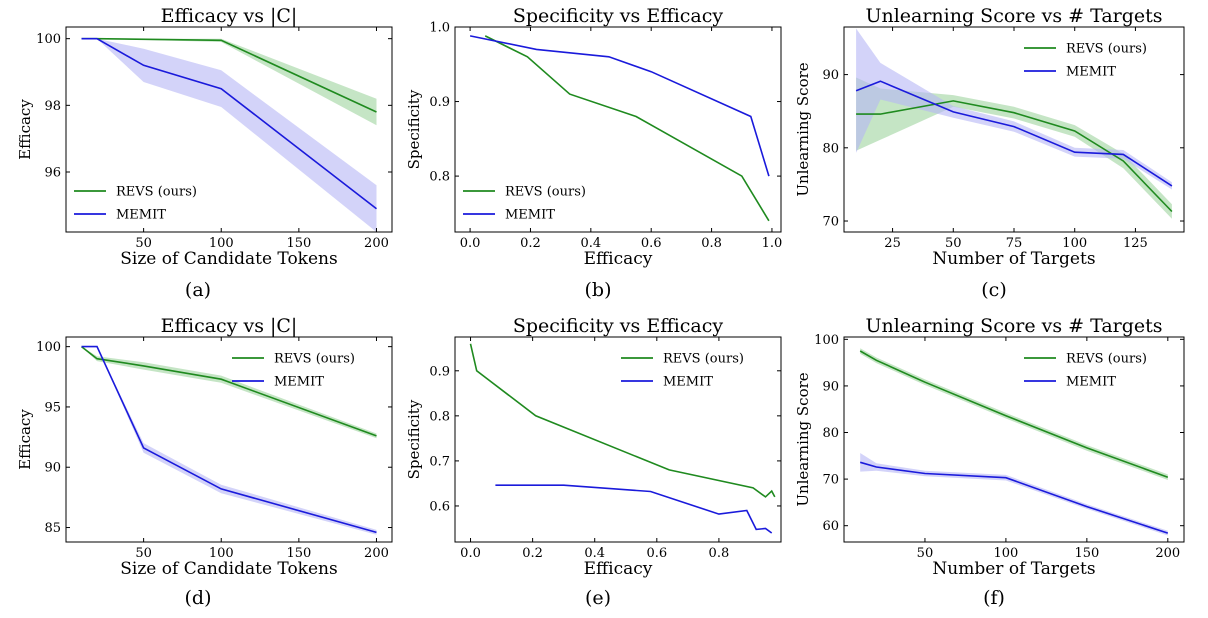 Image resolution: width=1208 pixels, height=618 pixels. I want to click on x-axis-label: Number of Targets, so click(1013, 259).